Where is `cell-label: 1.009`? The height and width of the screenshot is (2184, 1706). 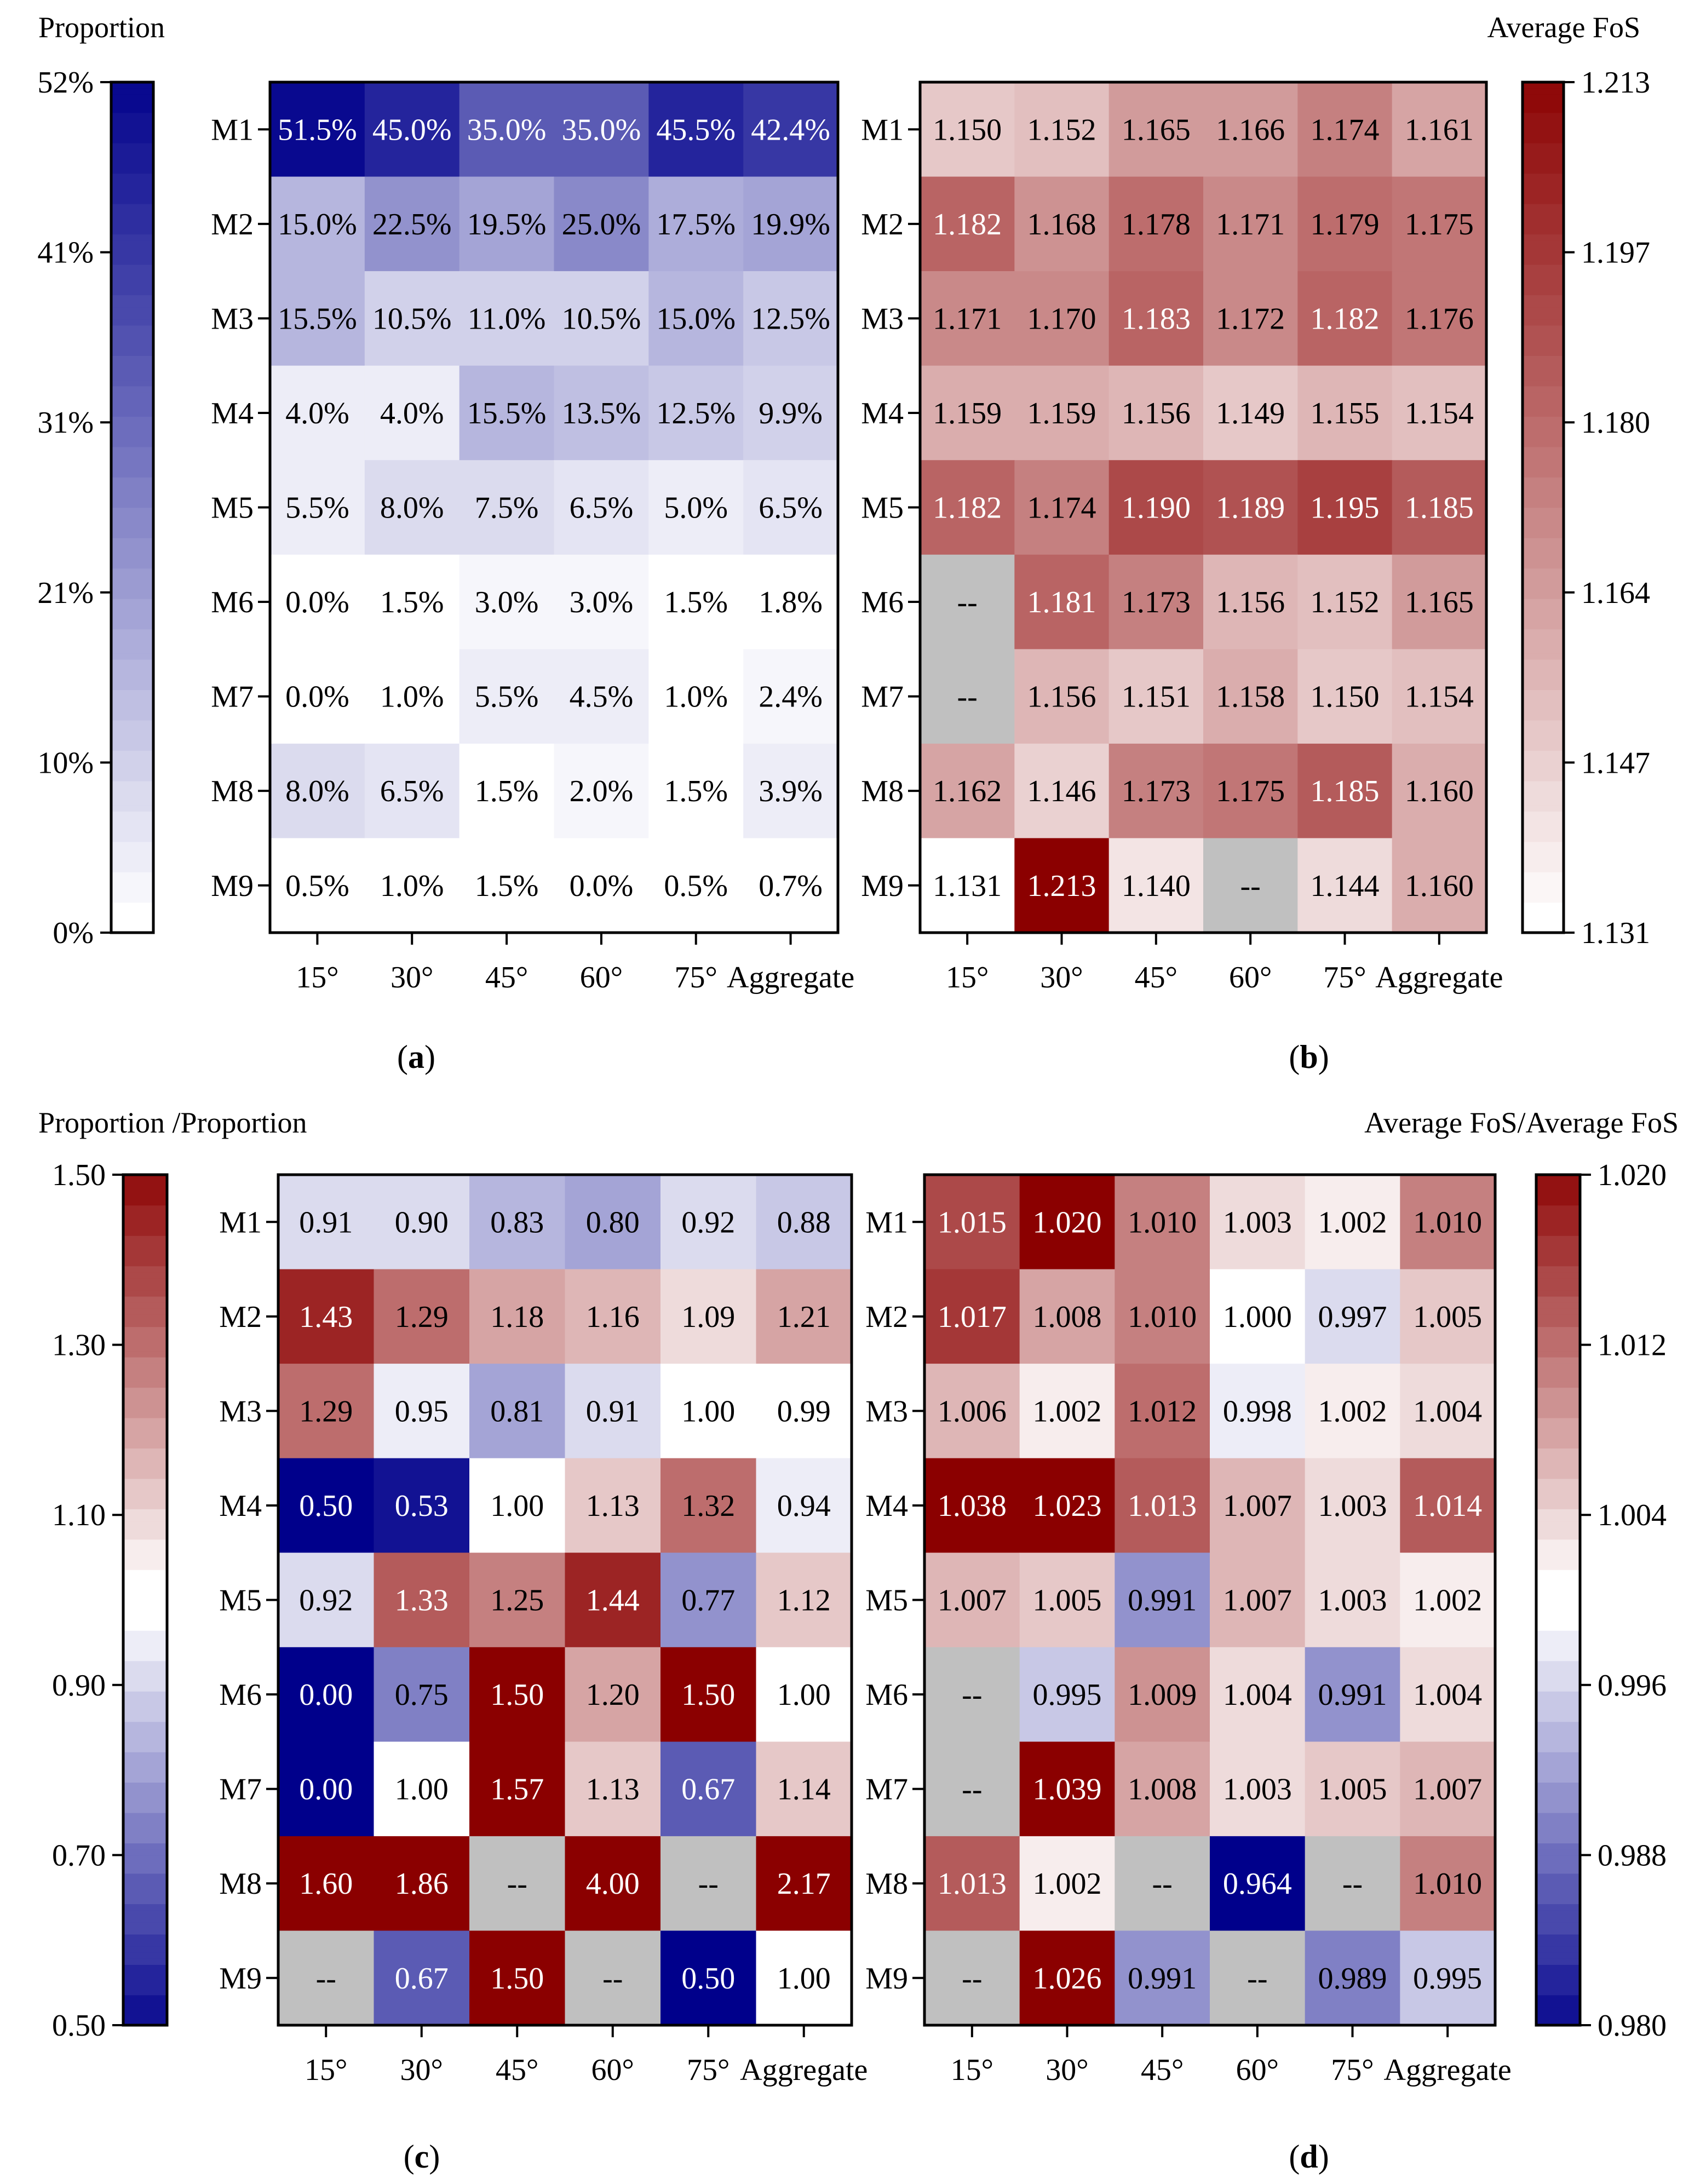
cell-label: 1.009 is located at coordinates (1162, 1695).